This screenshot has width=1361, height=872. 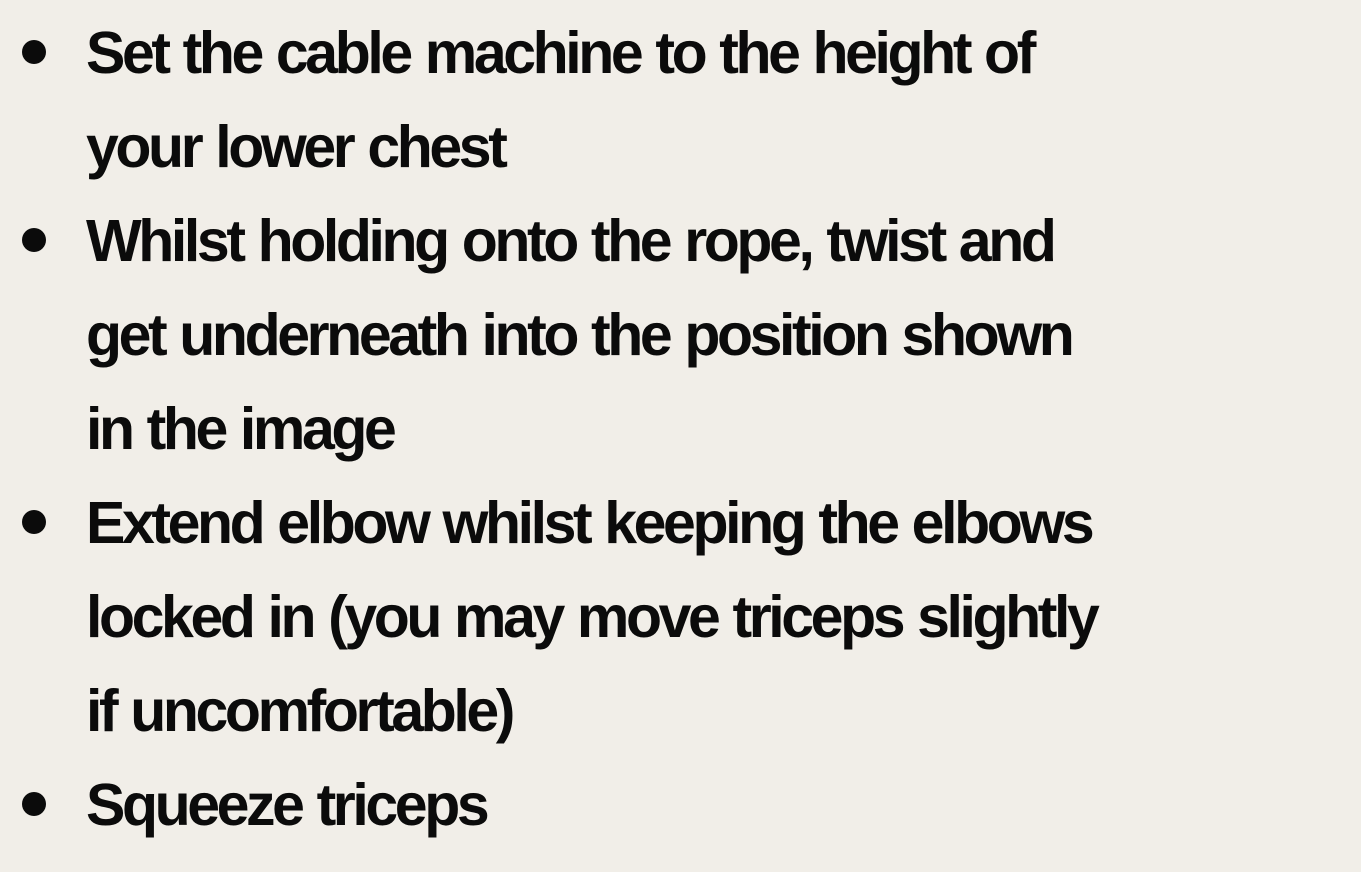 What do you see at coordinates (288, 805) in the screenshot?
I see `step-line: Squeeze triceps` at bounding box center [288, 805].